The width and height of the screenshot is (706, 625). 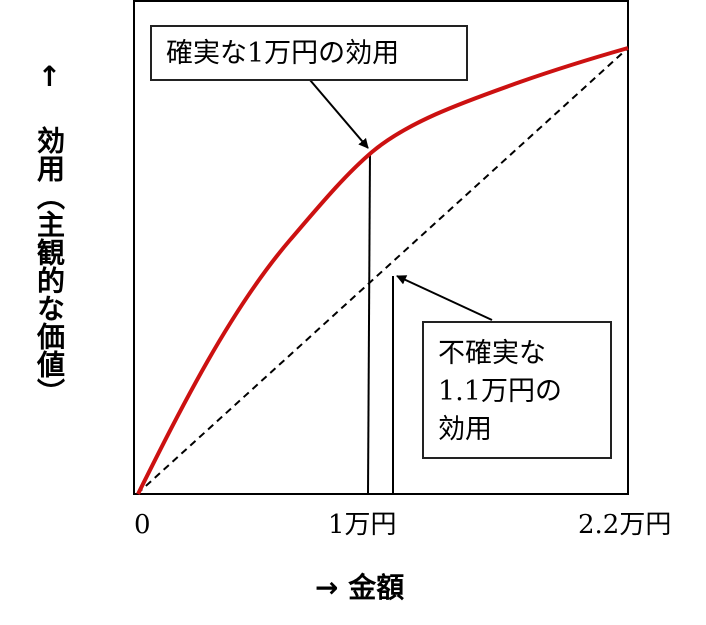 I want to click on x-axis-label: → 金額, so click(x=360, y=587).